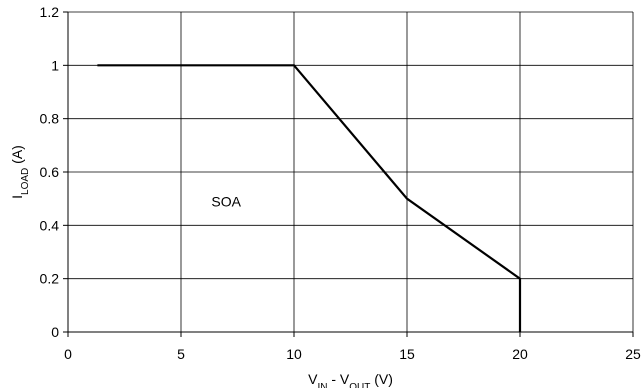  What do you see at coordinates (50, 279) in the screenshot?
I see `y-tick-label: 0.2` at bounding box center [50, 279].